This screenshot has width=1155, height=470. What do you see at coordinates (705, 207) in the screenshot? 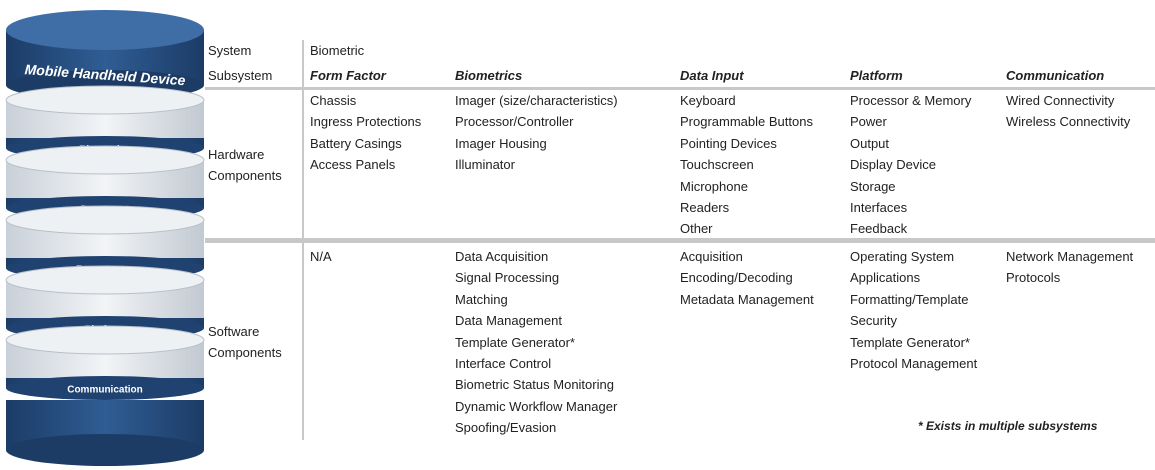
I see `hardware-item: Readers` at bounding box center [705, 207].